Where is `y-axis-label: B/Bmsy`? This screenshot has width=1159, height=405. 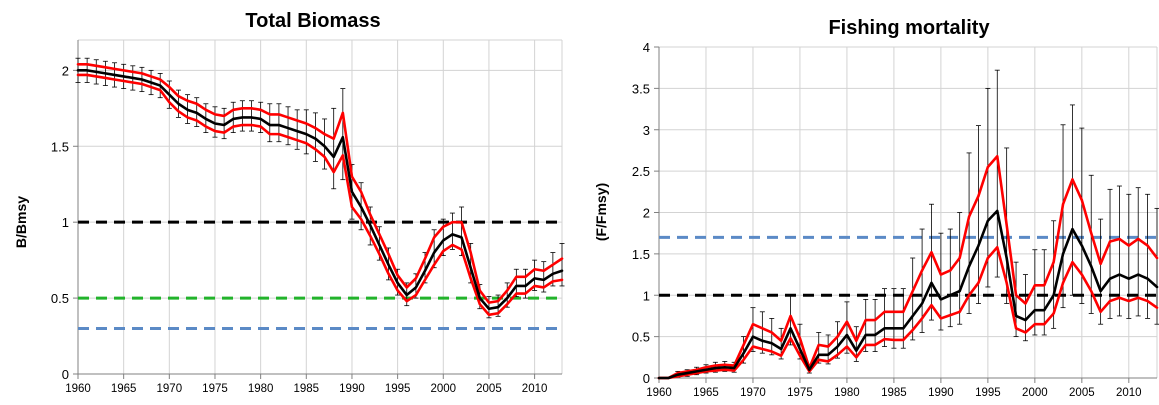
y-axis-label: B/Bmsy is located at coordinates (21, 222).